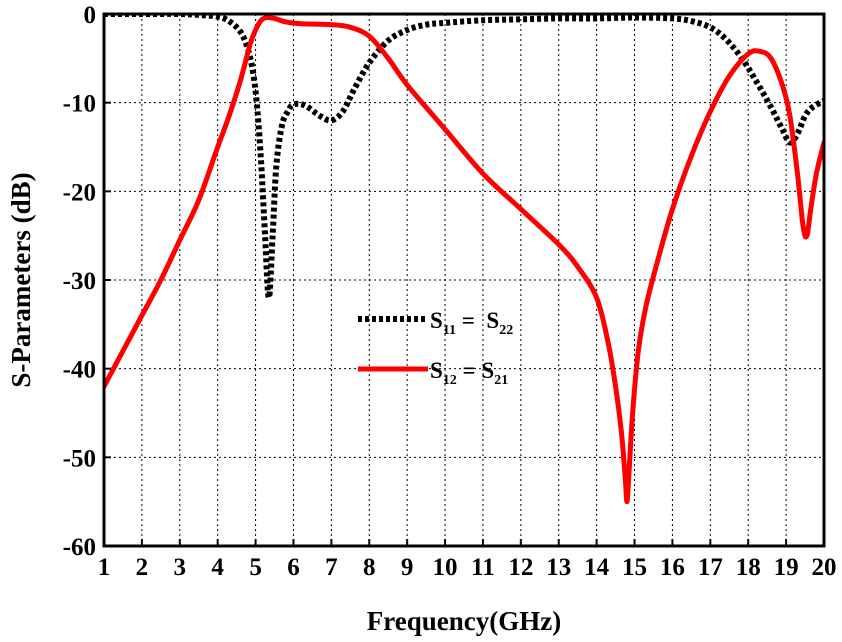 This screenshot has width=842, height=642. What do you see at coordinates (450, 380) in the screenshot?
I see `legend-s21-sub1: 12` at bounding box center [450, 380].